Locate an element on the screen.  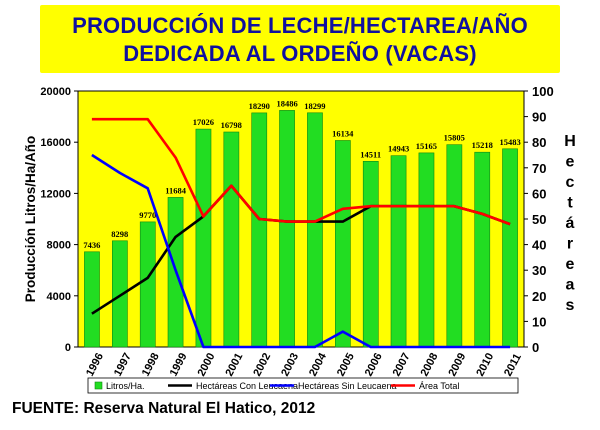
legend-label-line-con-leucaena: Hectáreas Con Leucaena is located at coordinates (247, 386).